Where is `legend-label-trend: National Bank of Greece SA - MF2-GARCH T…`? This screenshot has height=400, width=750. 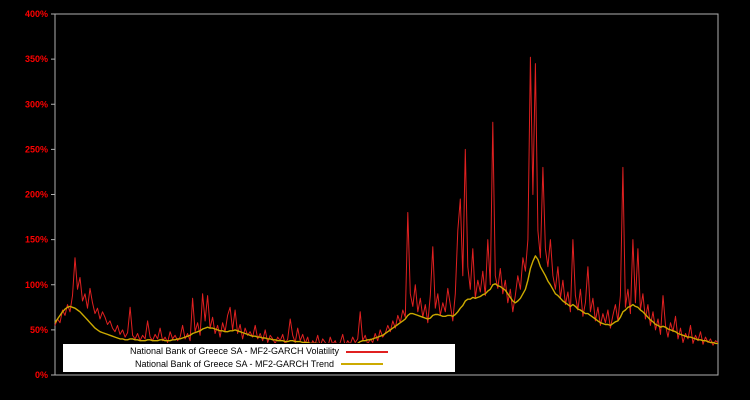
legend-label-trend: National Bank of Greece SA - MF2-GARCH T… is located at coordinates (234, 363).